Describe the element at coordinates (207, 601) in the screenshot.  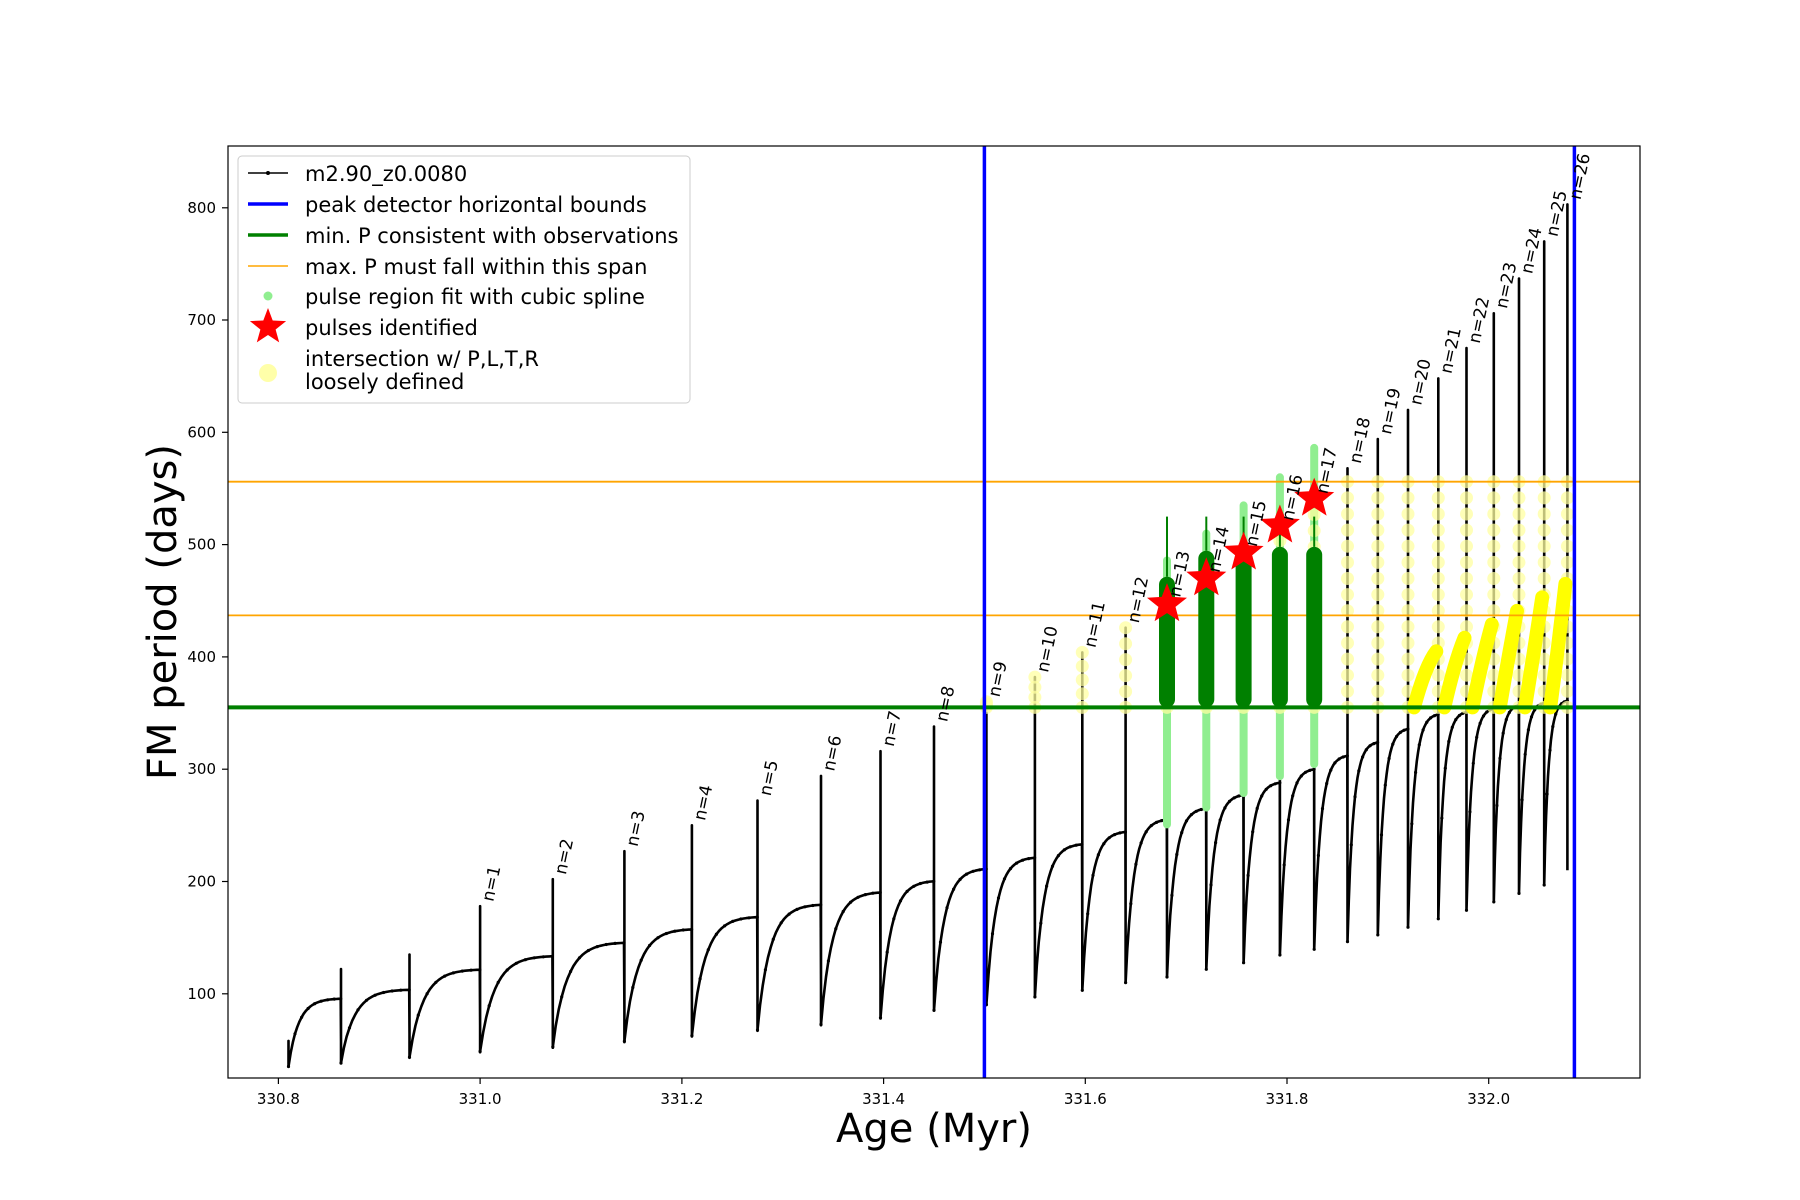
I see `y-axis: 100 200 300 400 500 600 700 800` at that location.